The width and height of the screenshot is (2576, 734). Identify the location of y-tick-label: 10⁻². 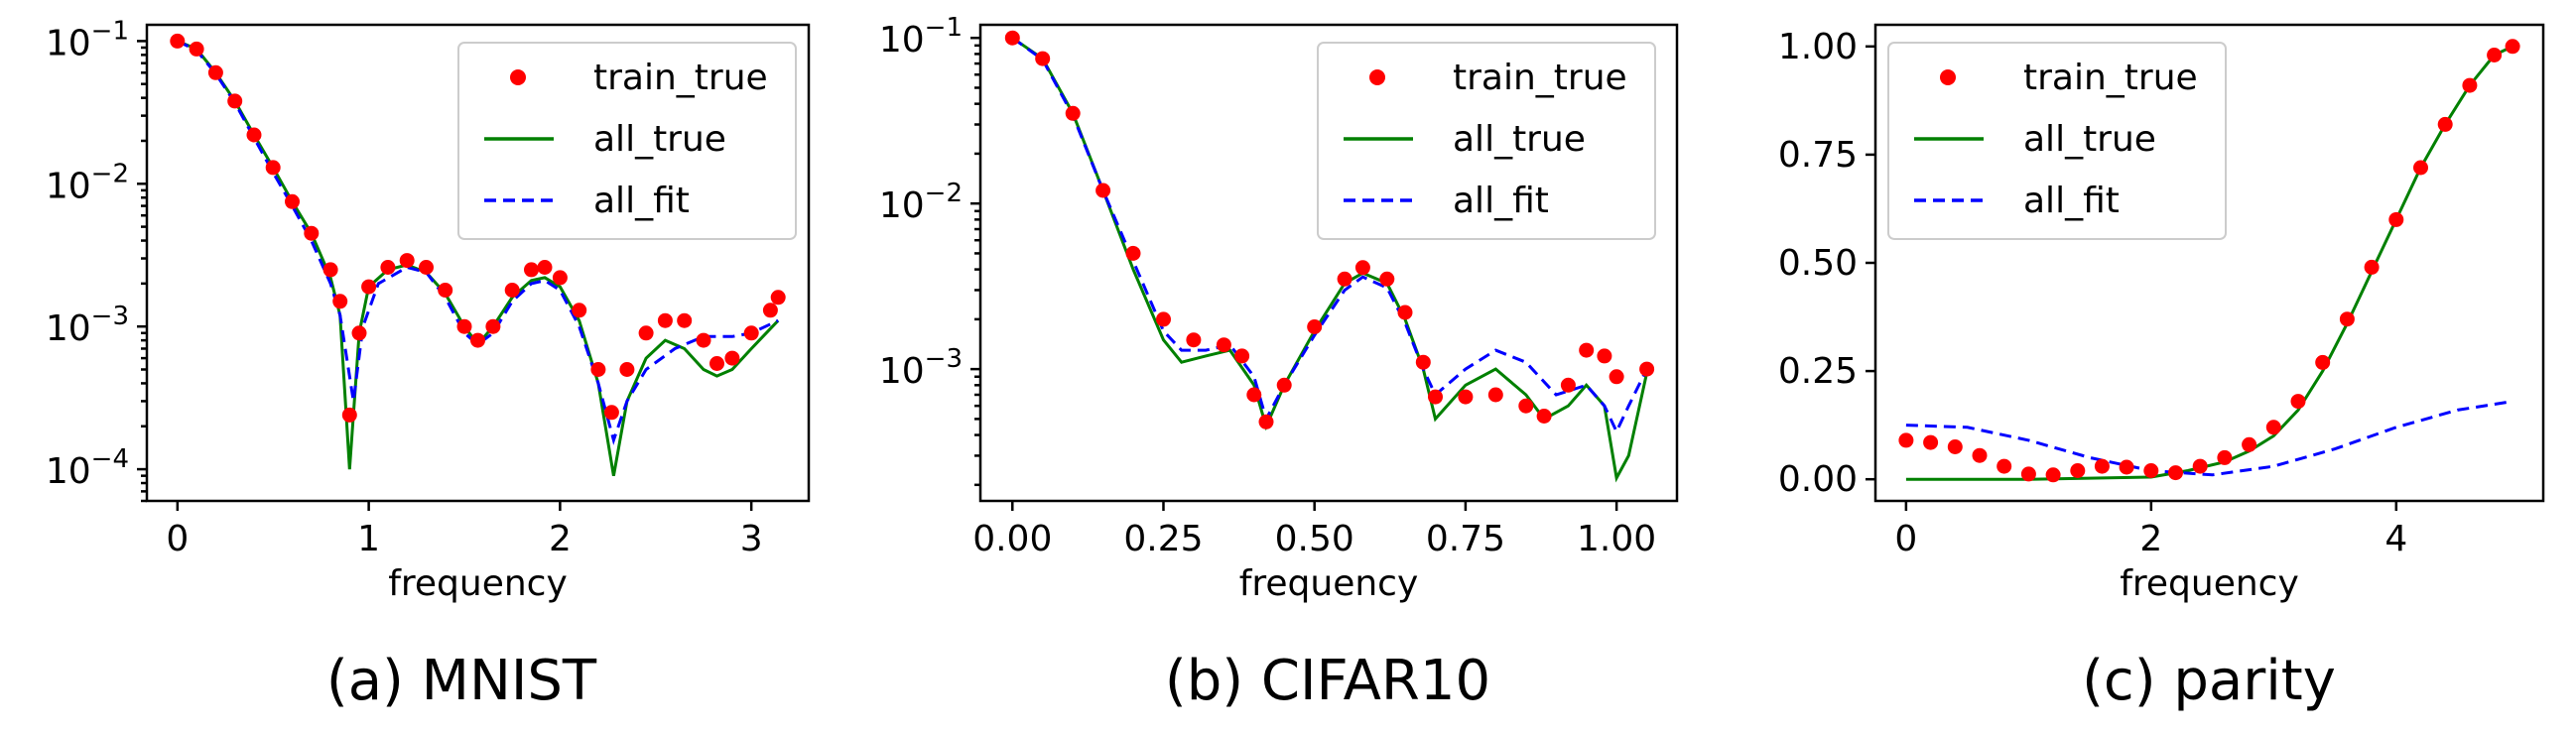
(921, 202).